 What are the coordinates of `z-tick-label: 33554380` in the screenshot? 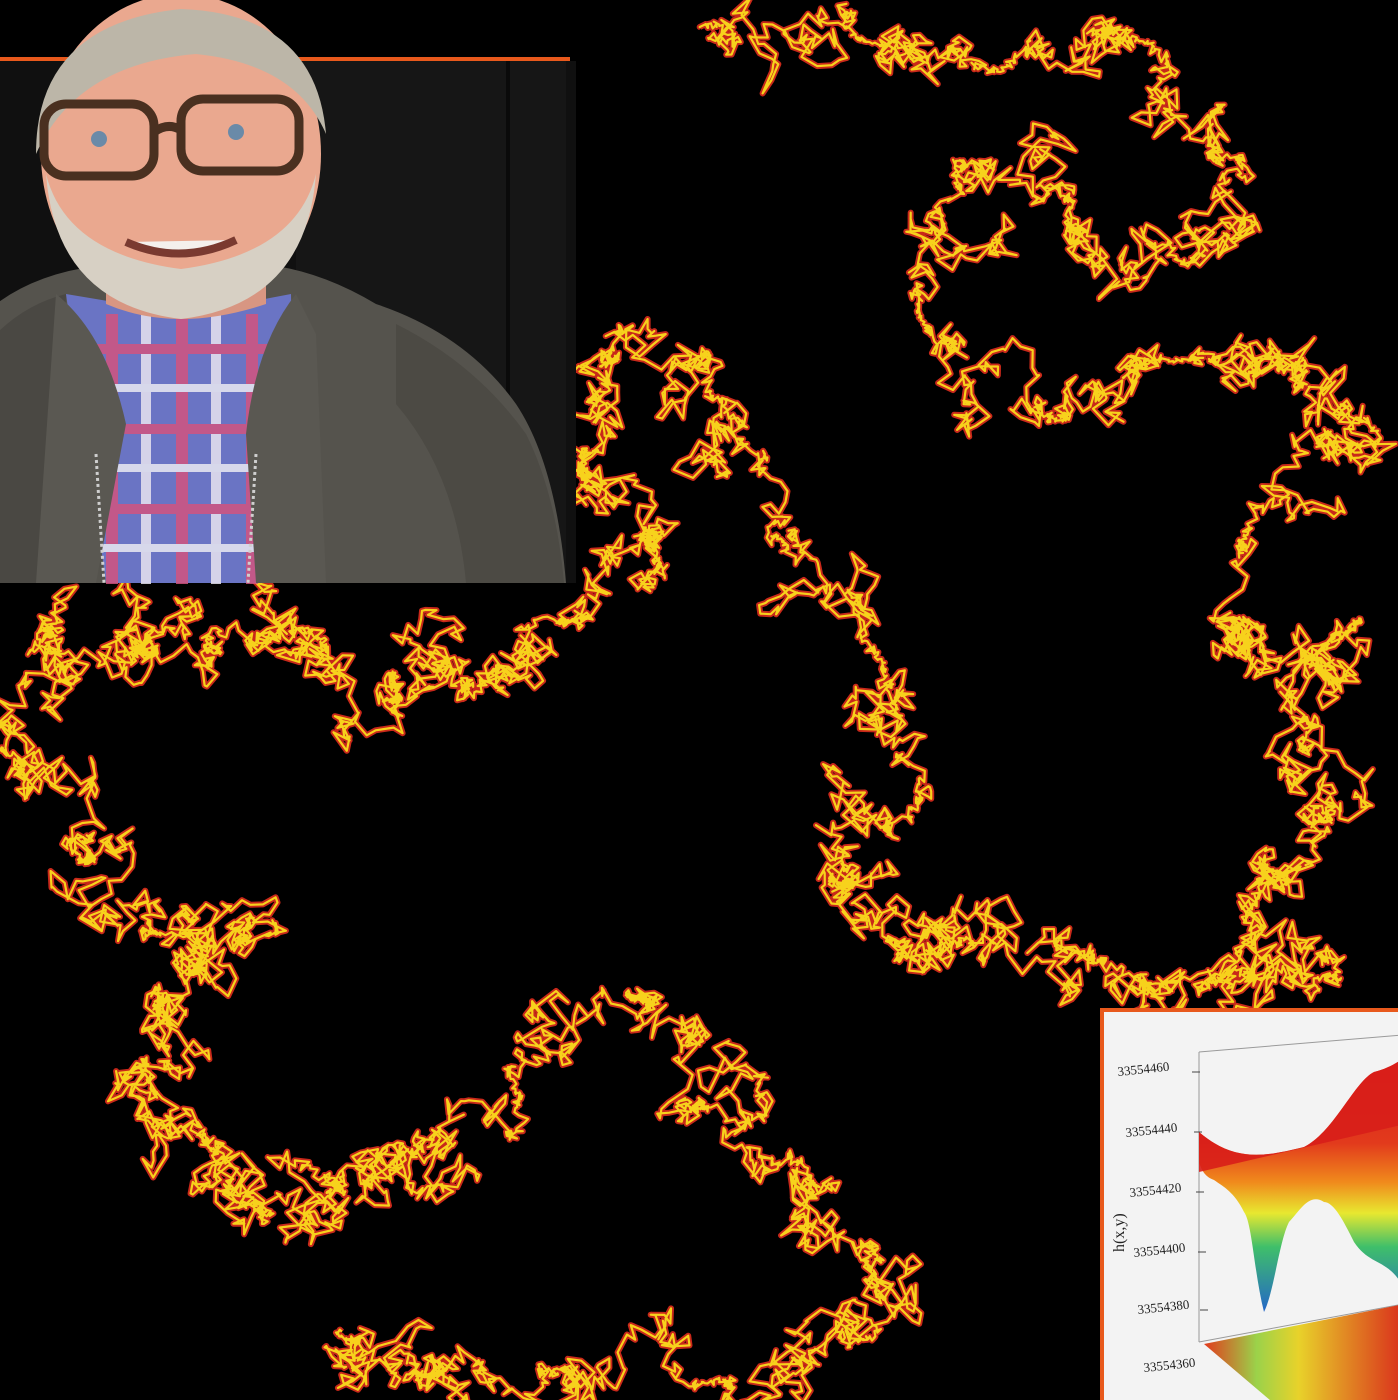 It's located at (1163, 1307).